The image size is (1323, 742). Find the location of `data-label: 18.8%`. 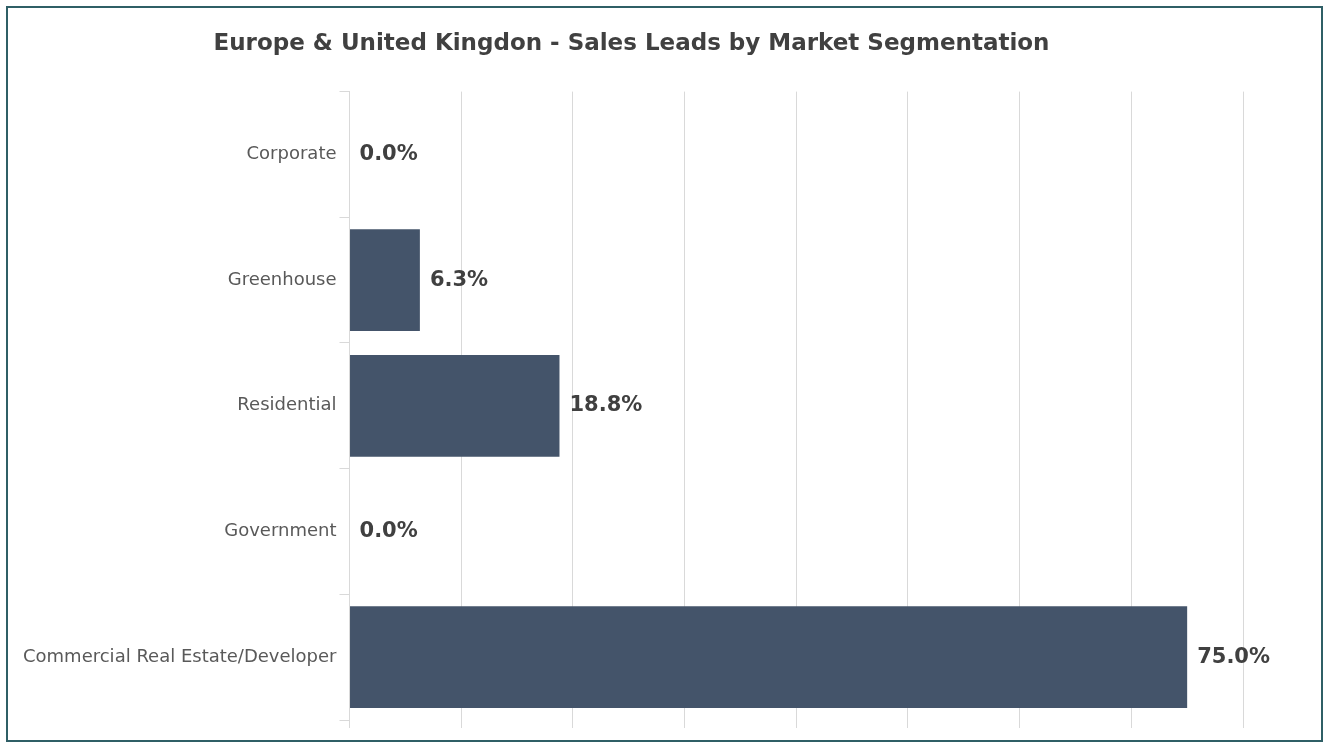

data-label: 18.8% is located at coordinates (606, 404).